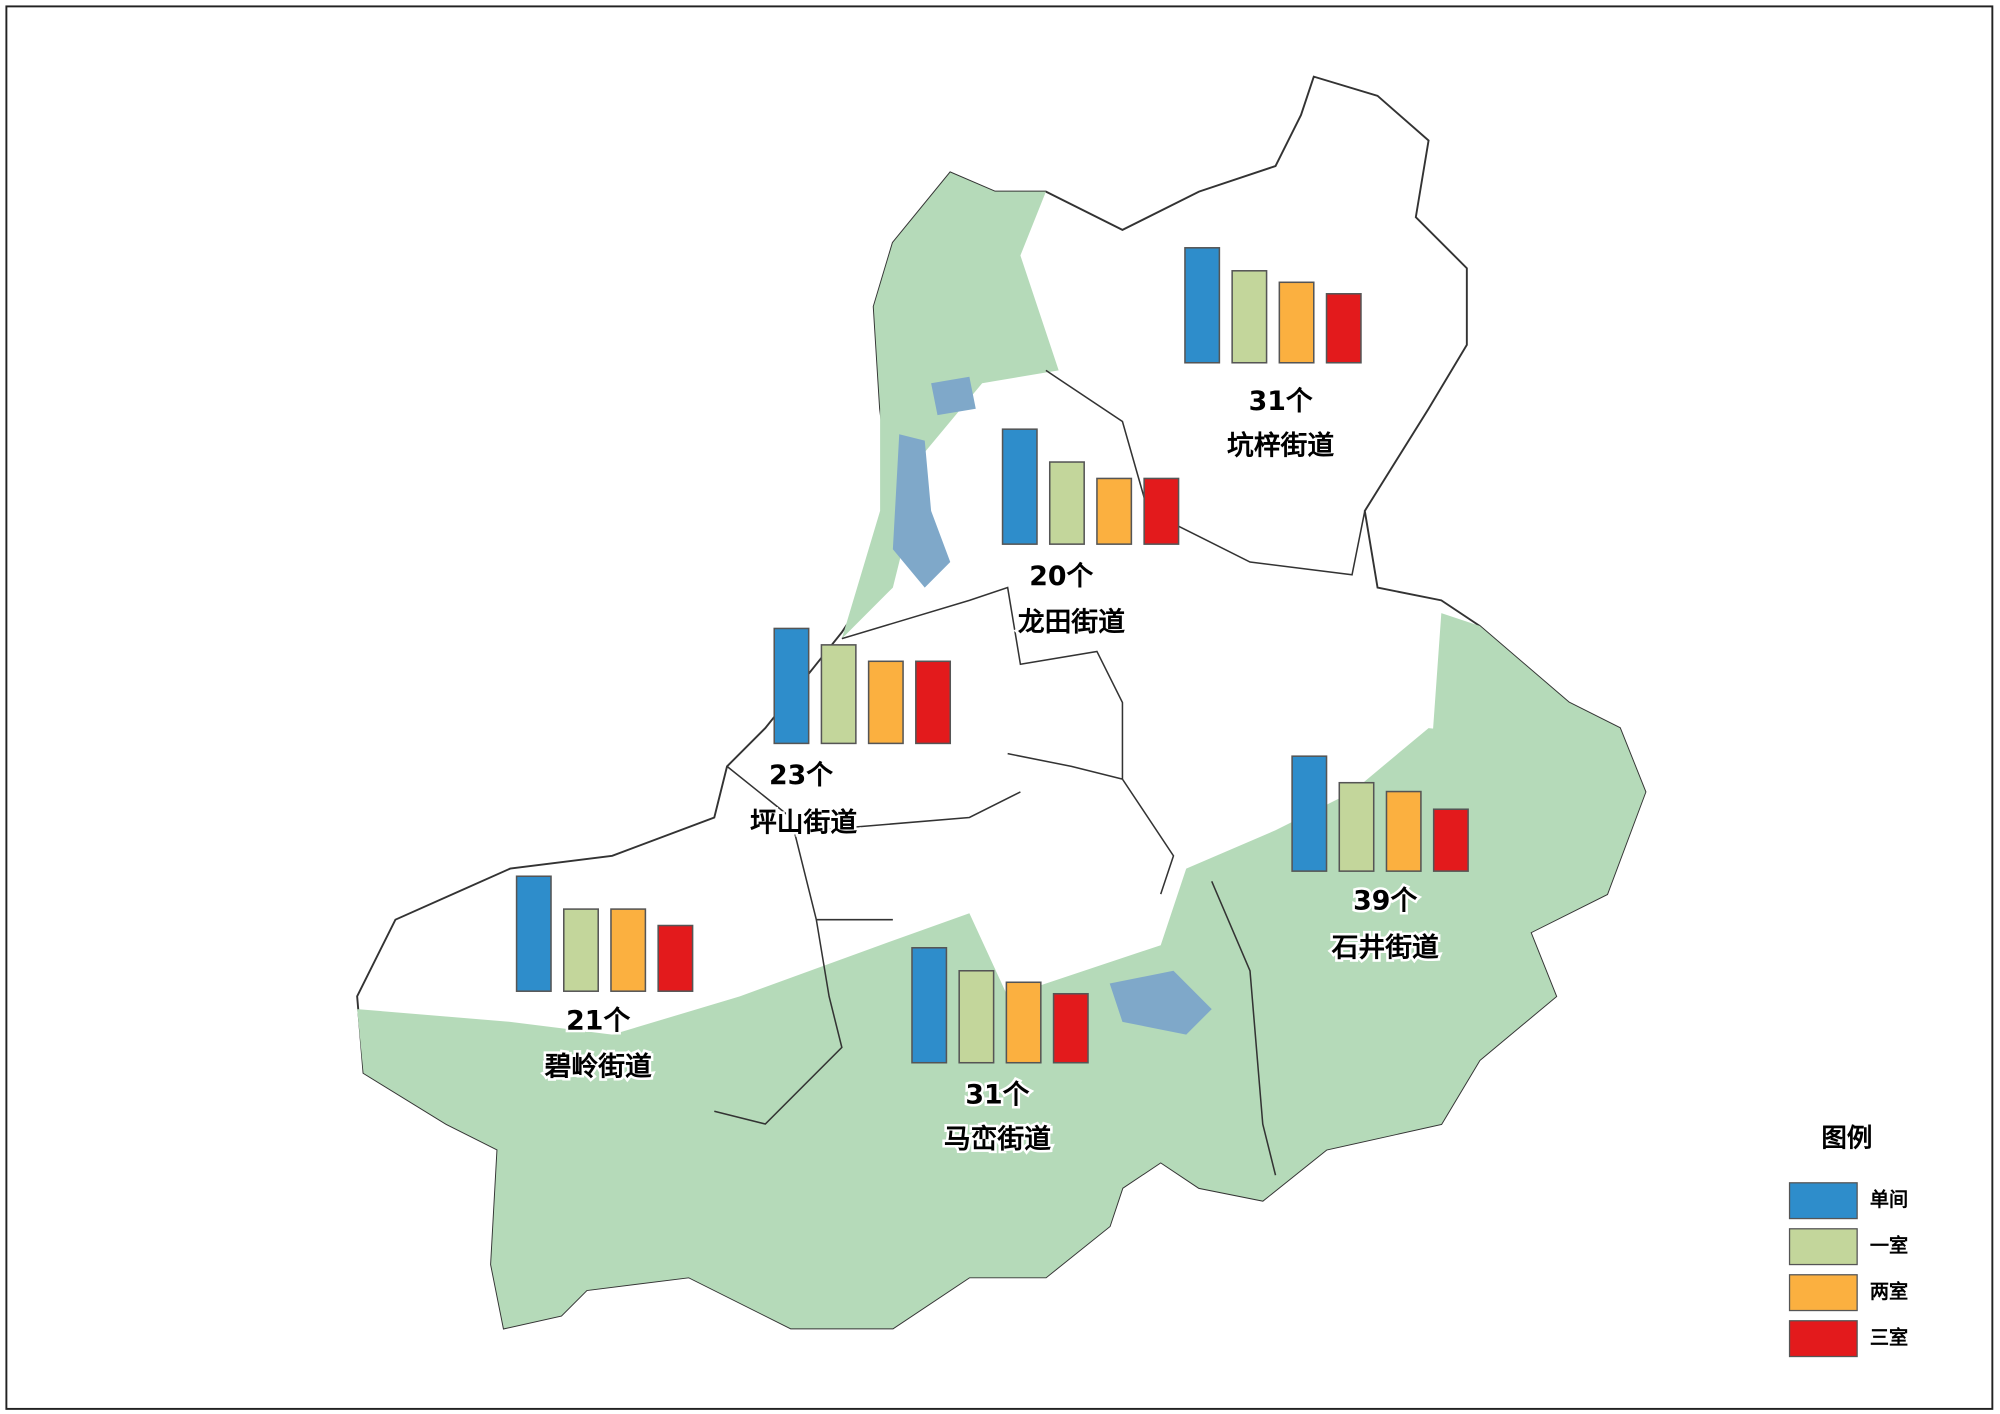  Describe the element at coordinates (1385, 900) in the screenshot. I see `count-label: 39个` at that location.